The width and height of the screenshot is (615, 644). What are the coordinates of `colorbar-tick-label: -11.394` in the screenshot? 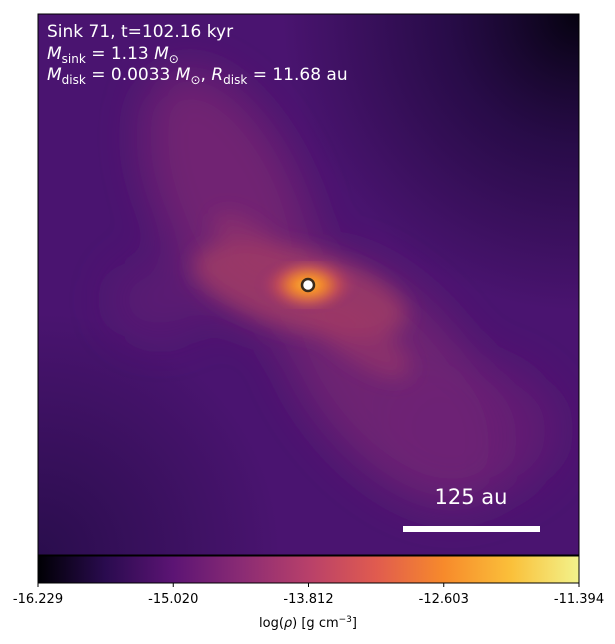 It's located at (579, 599).